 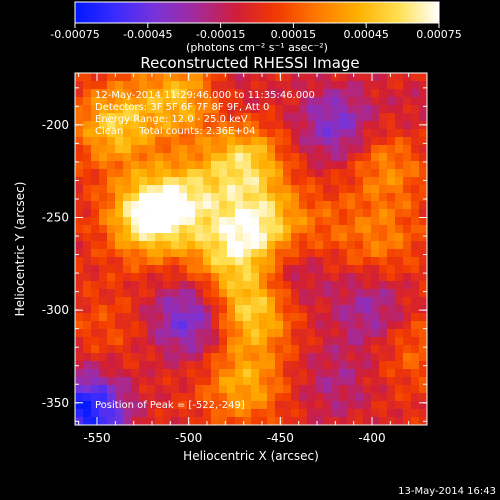 What do you see at coordinates (175, 131) in the screenshot?
I see `annotation-total-counts: Clean Total counts: 2.36E+04` at bounding box center [175, 131].